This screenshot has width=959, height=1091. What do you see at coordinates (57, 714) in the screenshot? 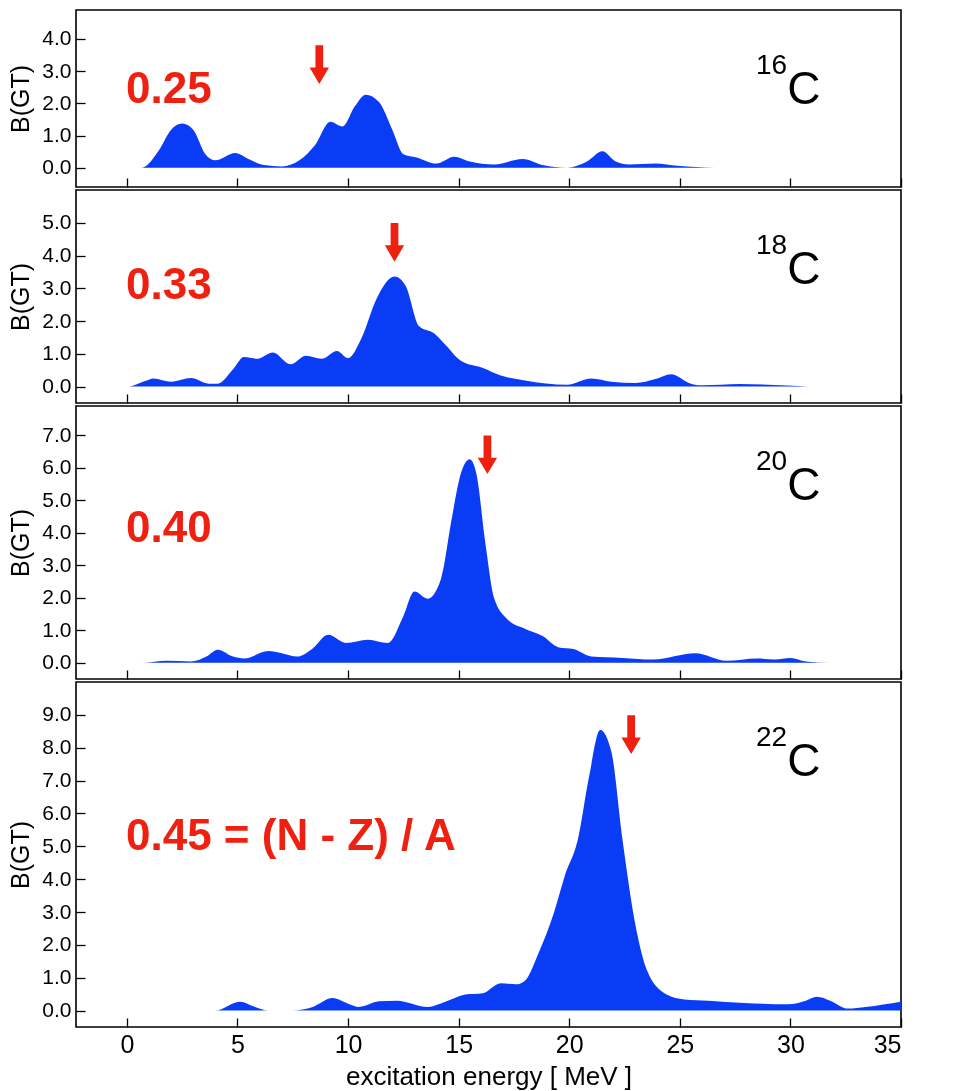
I see `y-tick-label: 9.0` at bounding box center [57, 714].